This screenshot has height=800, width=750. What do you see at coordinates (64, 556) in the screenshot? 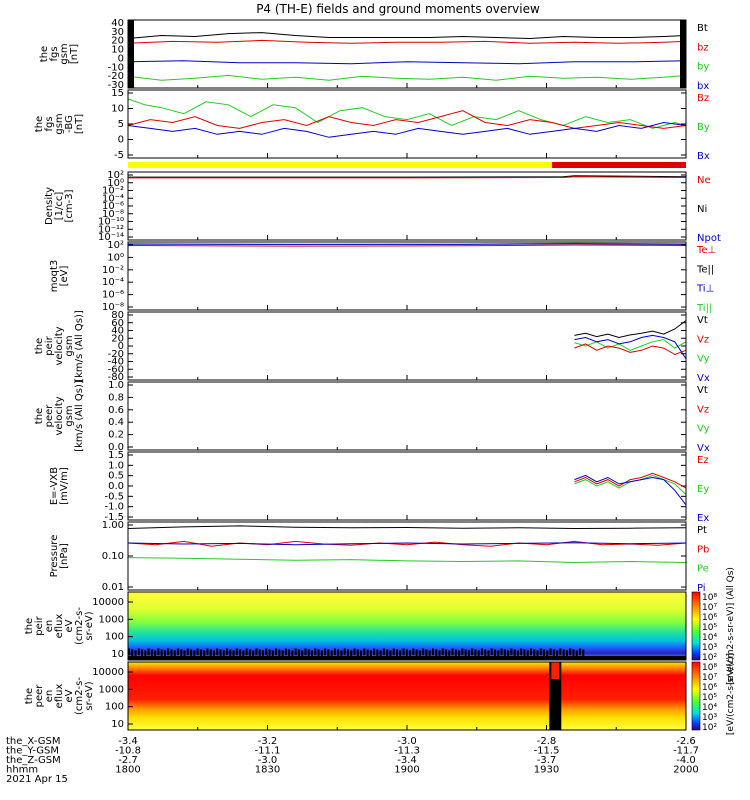
I see `y-axis-label: [nPa]` at bounding box center [64, 556].